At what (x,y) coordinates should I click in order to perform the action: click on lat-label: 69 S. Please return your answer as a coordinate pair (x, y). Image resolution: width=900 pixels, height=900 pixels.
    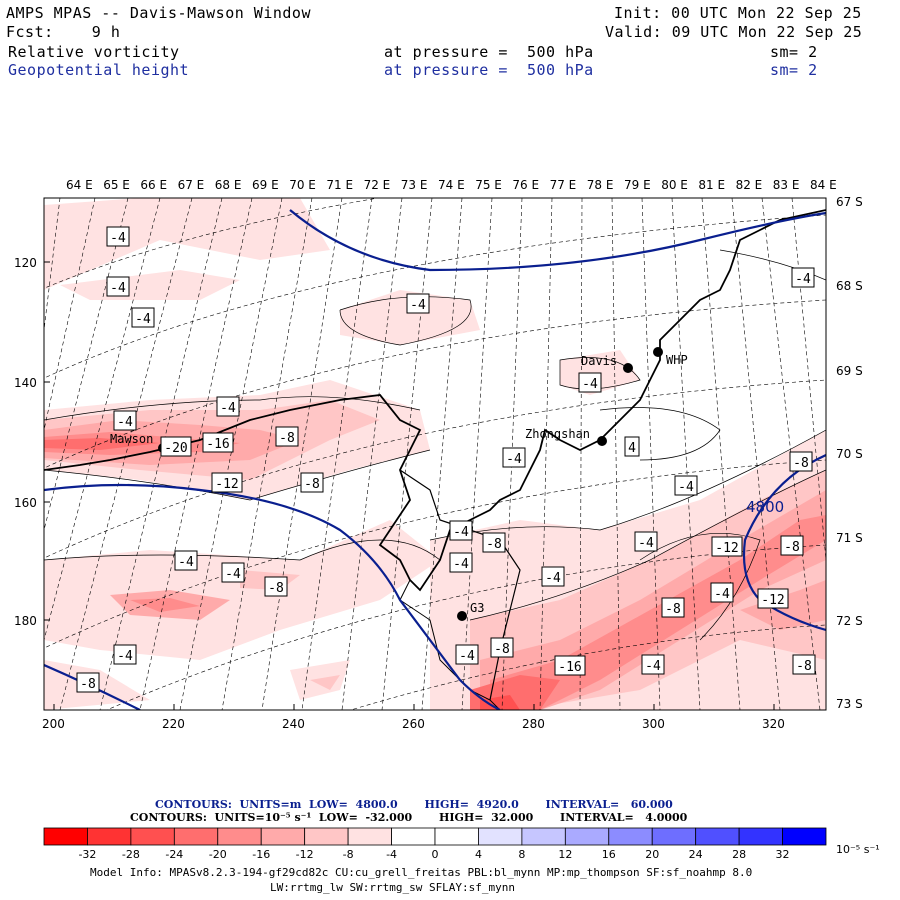
    Looking at the image, I should click on (849, 371).